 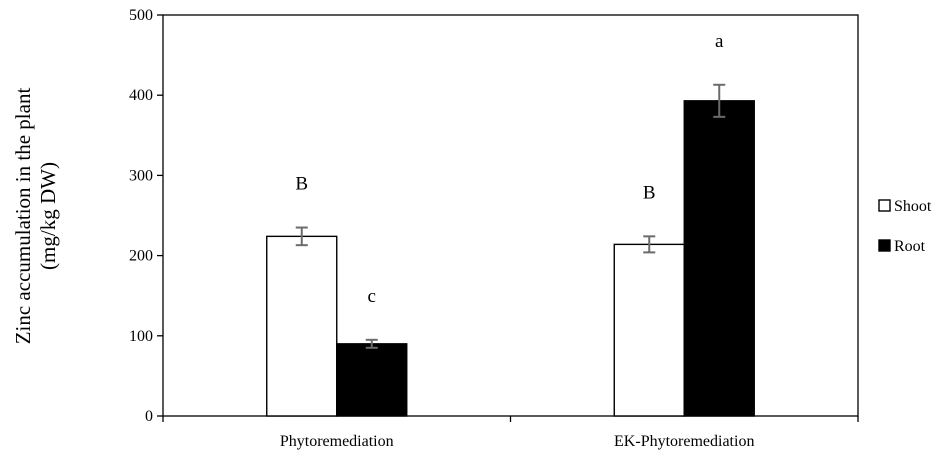 I want to click on y-tick-label: 0, so click(x=149, y=416).